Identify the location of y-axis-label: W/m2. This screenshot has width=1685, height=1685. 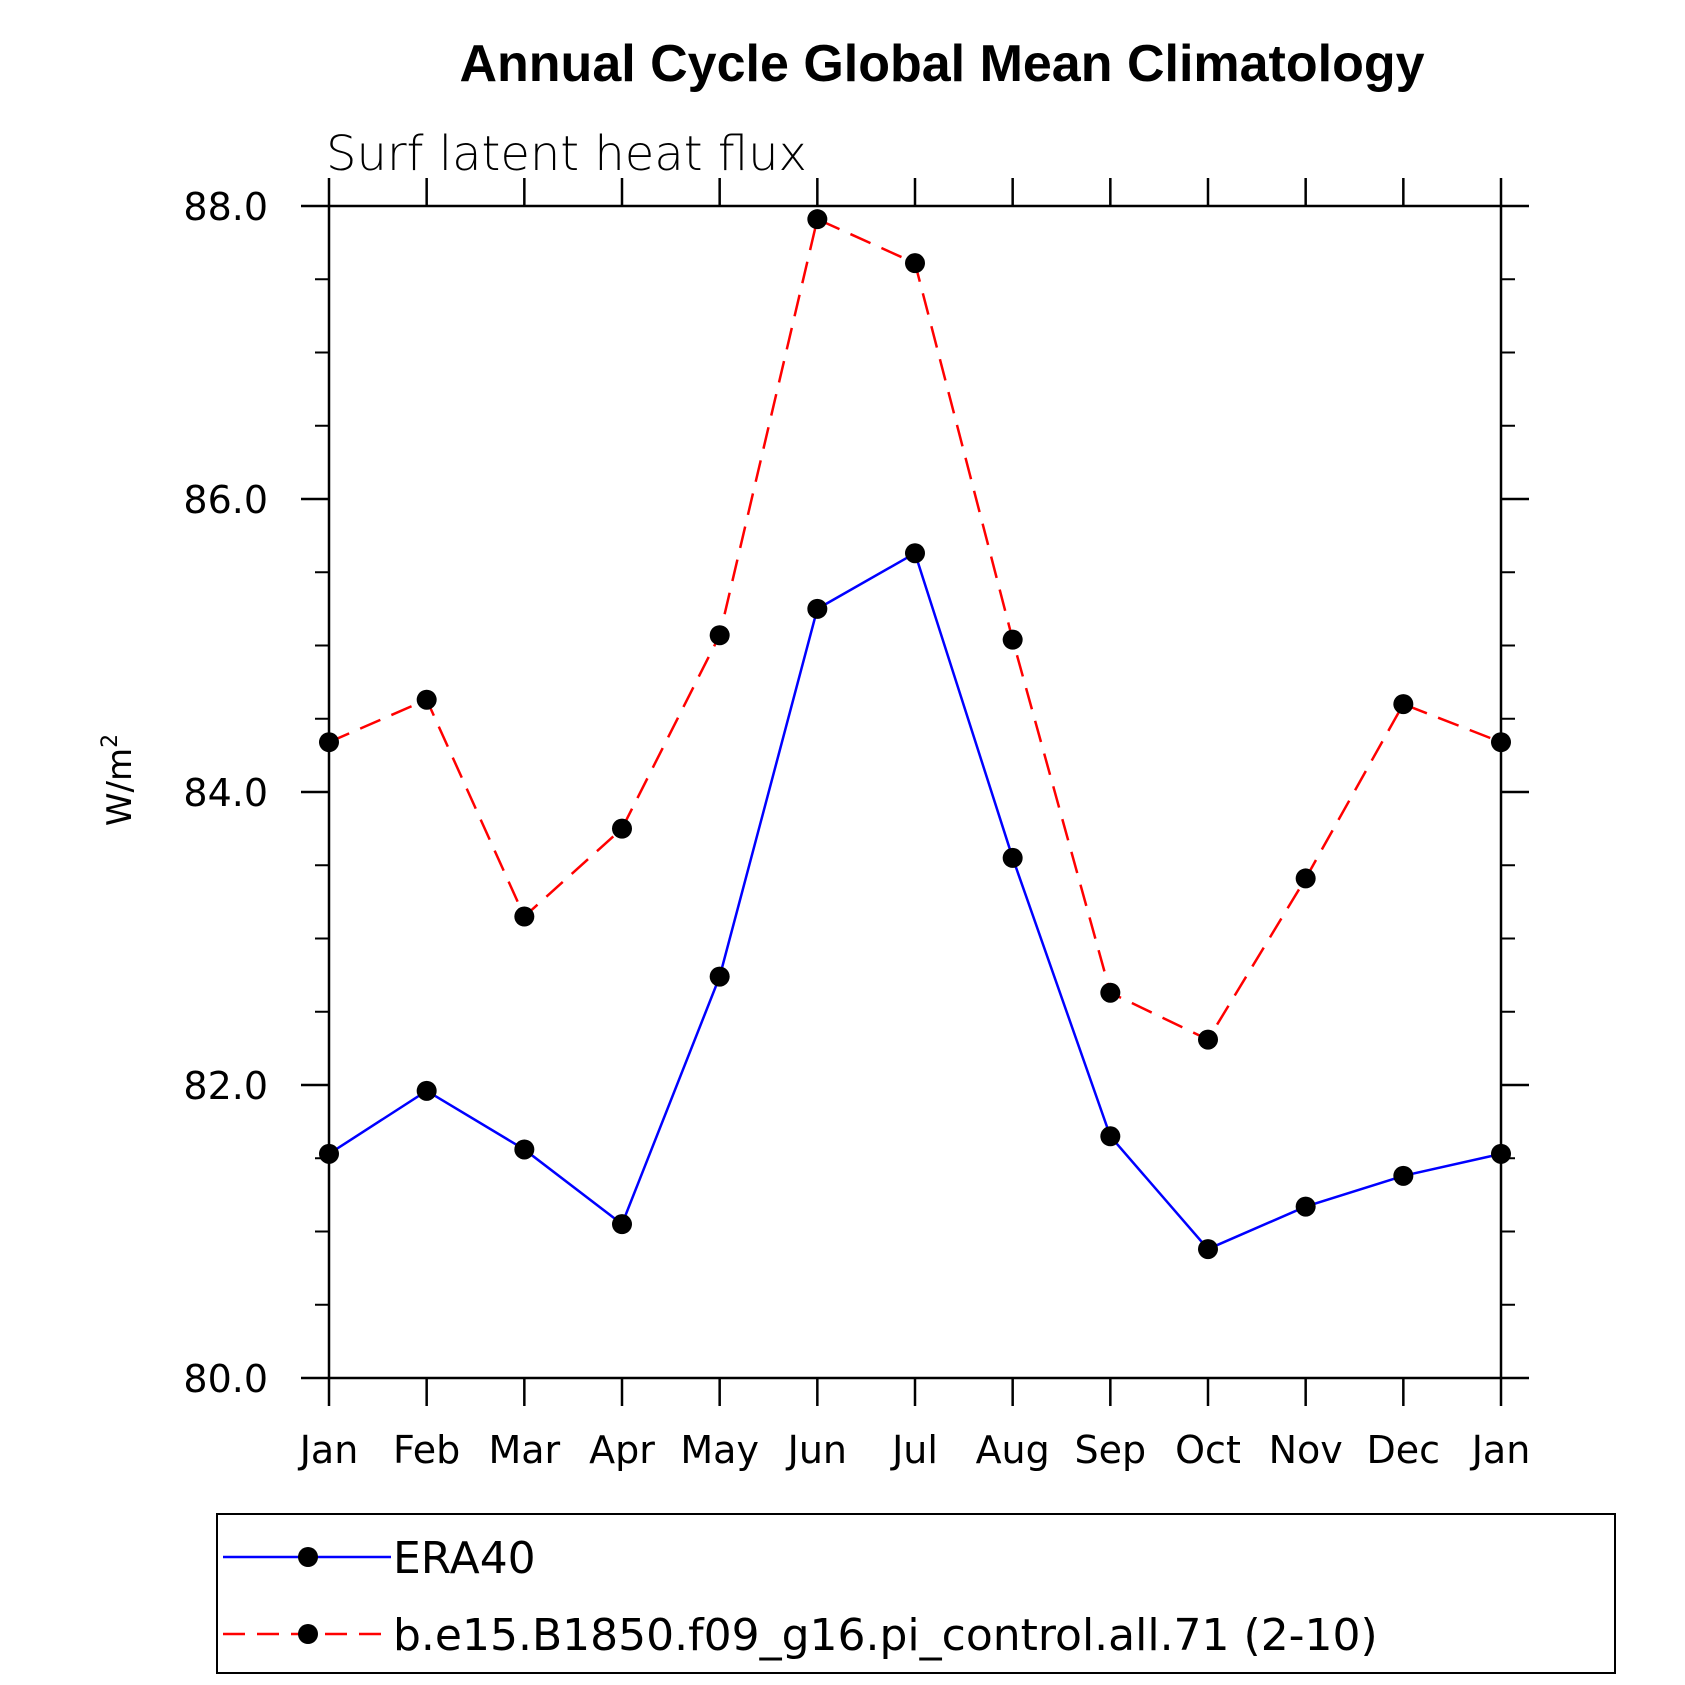
(119, 780).